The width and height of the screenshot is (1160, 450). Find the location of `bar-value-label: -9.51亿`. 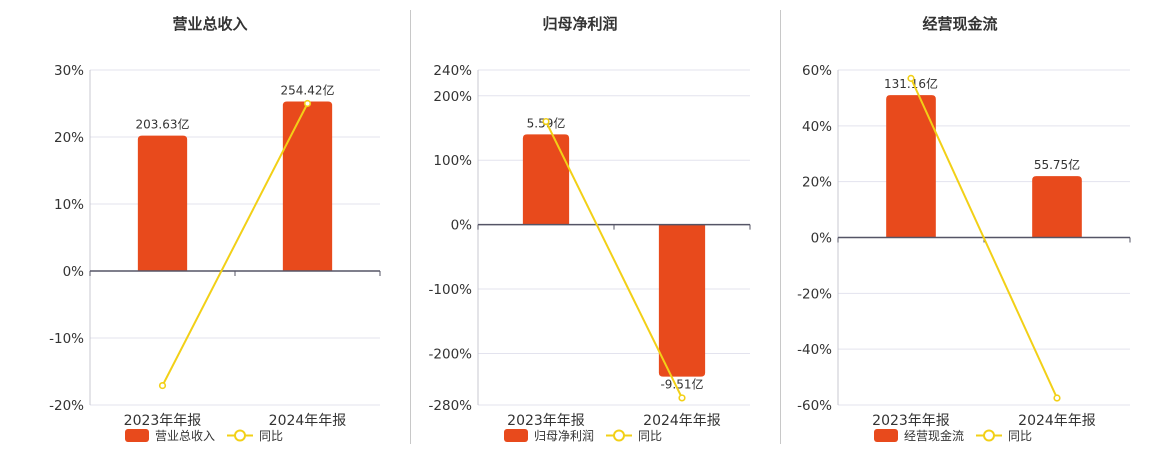

bar-value-label: -9.51亿 is located at coordinates (681, 384).